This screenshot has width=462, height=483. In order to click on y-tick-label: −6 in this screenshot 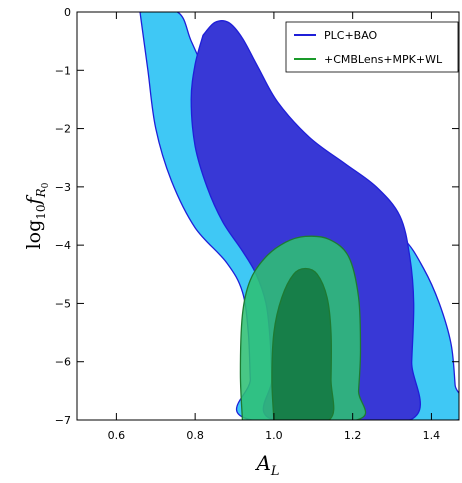, I will do `click(63, 362)`.